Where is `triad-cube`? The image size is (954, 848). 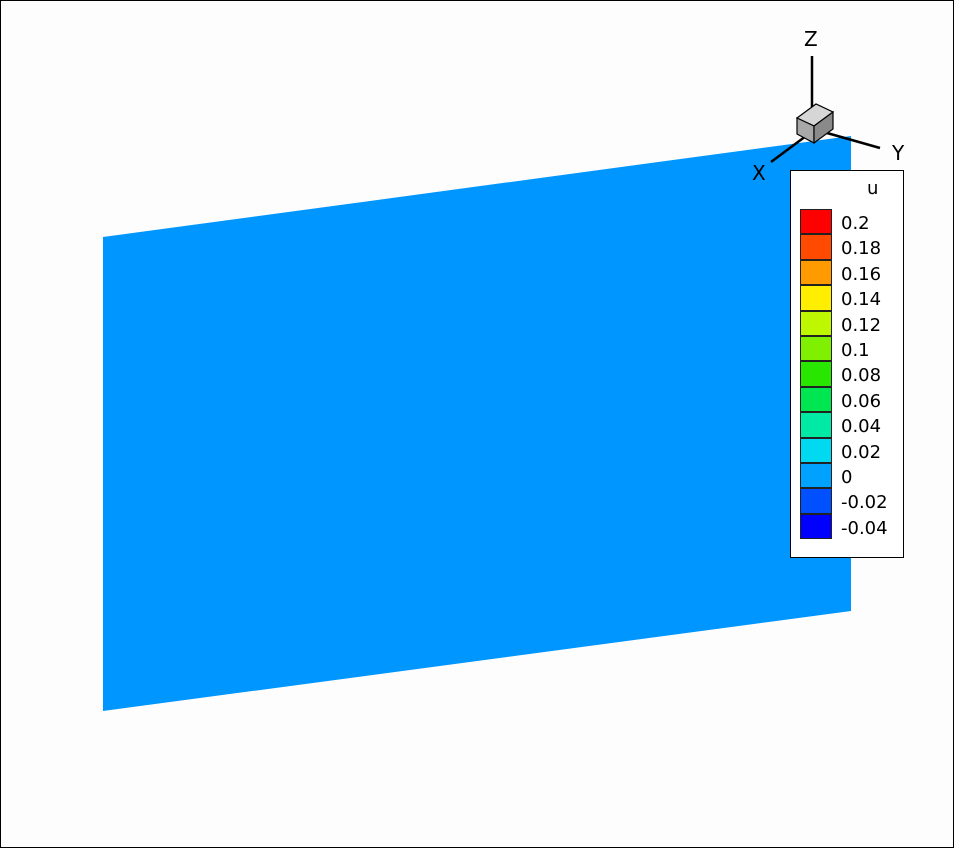 triad-cube is located at coordinates (815, 124).